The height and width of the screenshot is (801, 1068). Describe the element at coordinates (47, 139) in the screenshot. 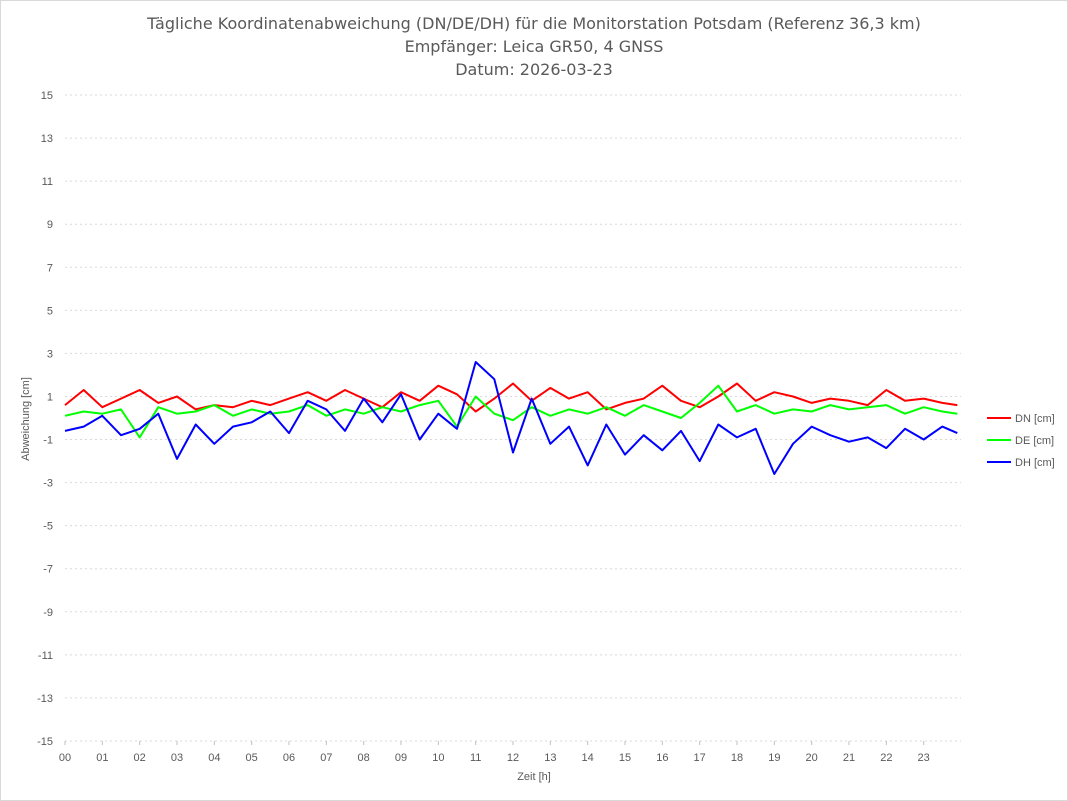

I see `y-tick-label: 13` at that location.